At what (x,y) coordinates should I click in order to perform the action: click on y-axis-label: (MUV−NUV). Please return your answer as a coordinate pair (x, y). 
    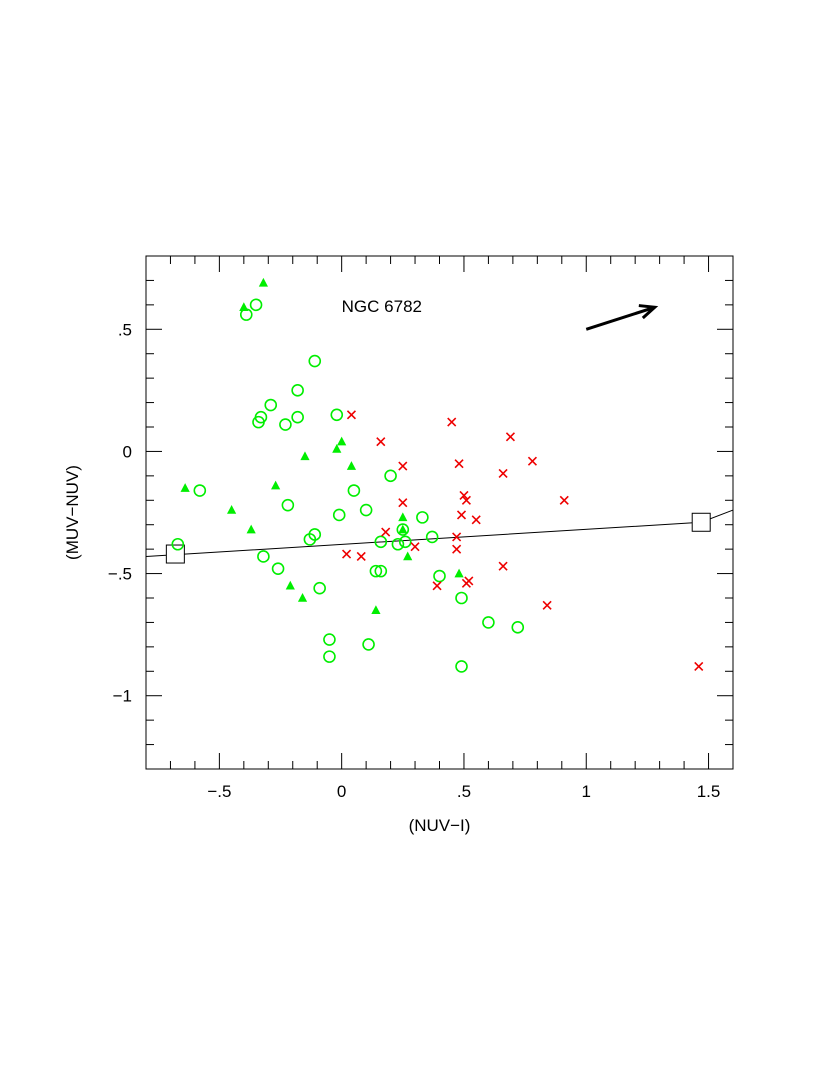
    Looking at the image, I should click on (72, 512).